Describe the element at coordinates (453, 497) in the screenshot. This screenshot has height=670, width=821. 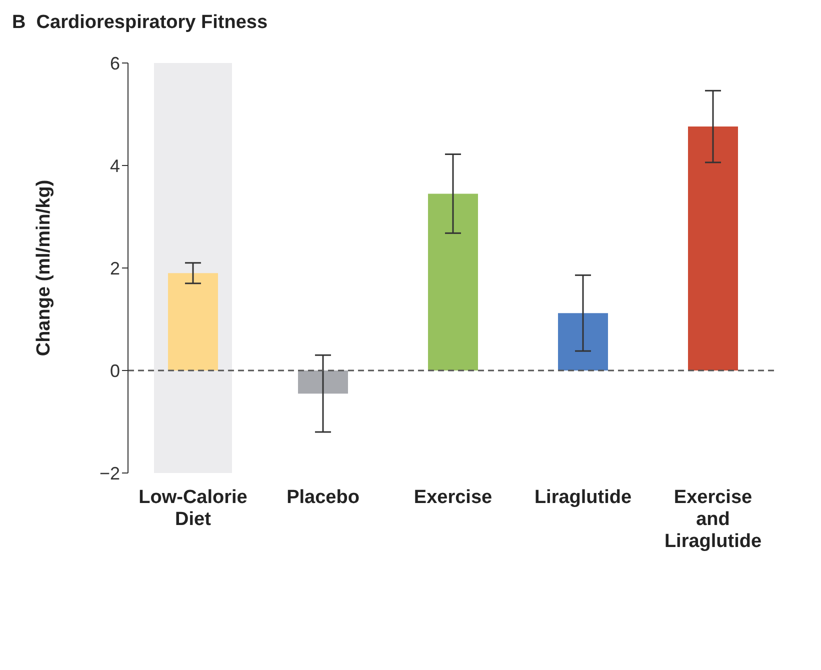
I see `x-tick-label: Exercise` at that location.